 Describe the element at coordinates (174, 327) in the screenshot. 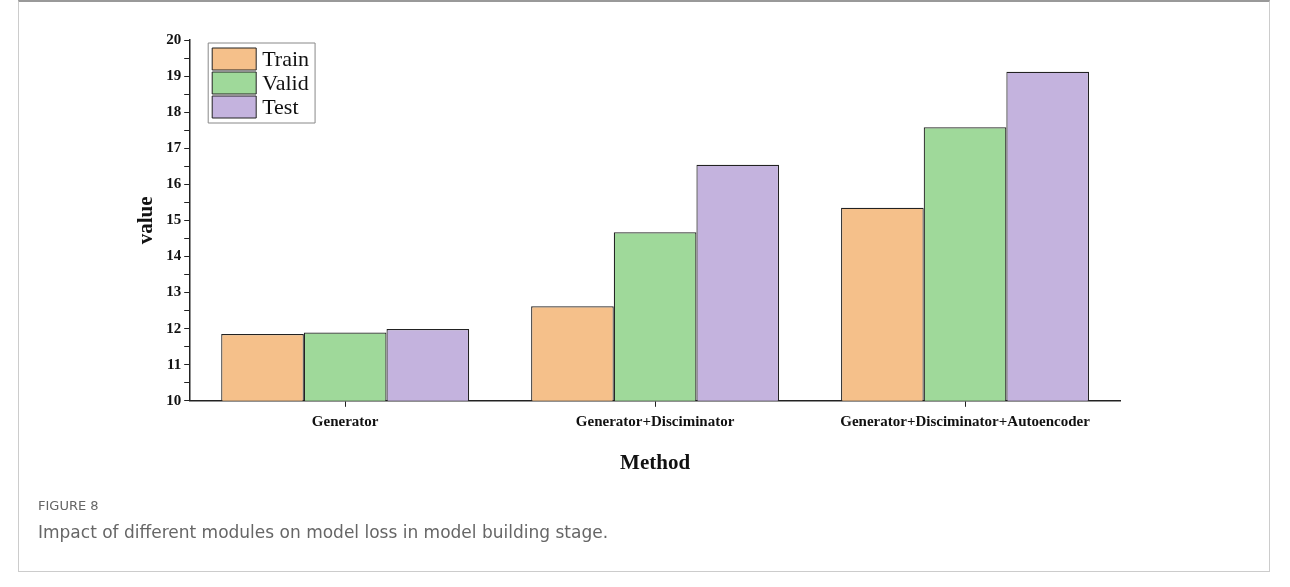

I see `y-tick-label: 12` at that location.